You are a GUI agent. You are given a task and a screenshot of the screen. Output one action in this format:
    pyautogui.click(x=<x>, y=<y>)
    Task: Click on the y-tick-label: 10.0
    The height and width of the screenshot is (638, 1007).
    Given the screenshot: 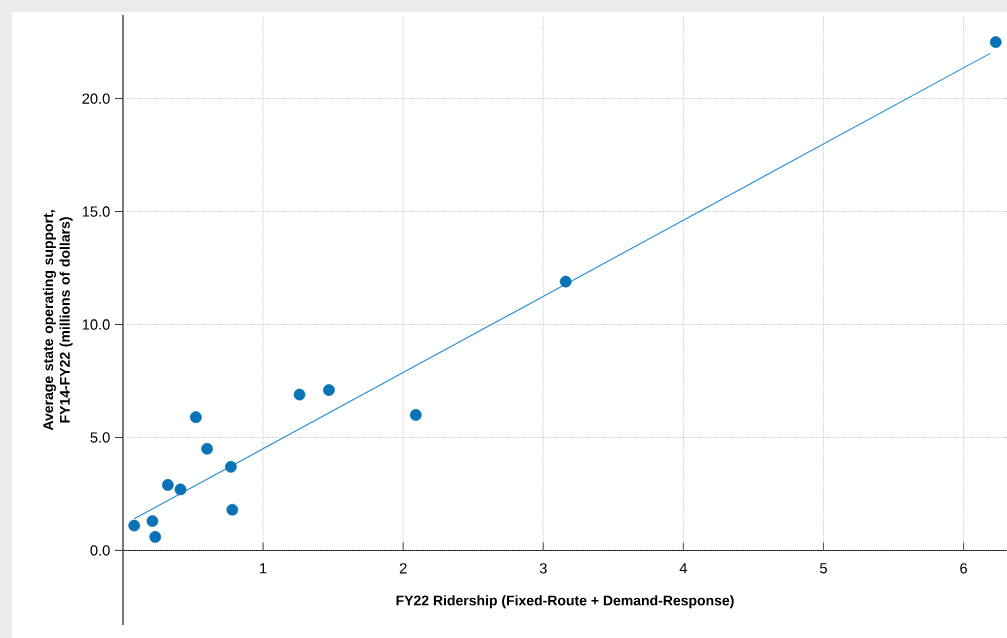 What is the action you would take?
    pyautogui.click(x=96, y=324)
    